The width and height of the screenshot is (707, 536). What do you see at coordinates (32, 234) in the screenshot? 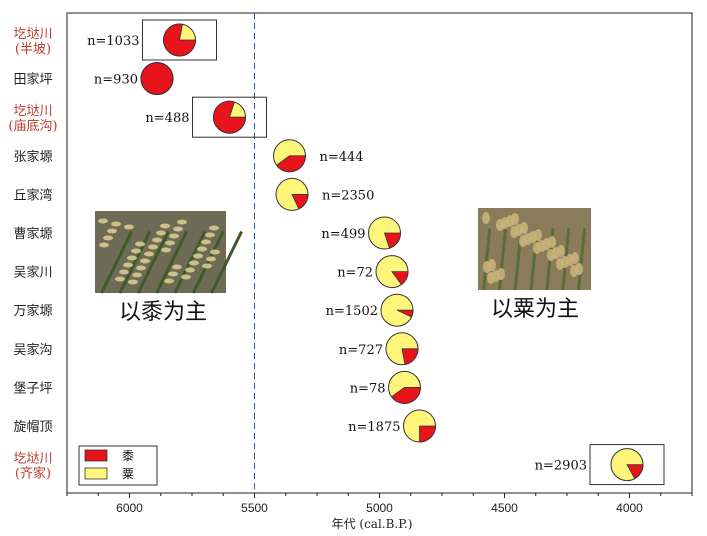
I see `site-label: 曹家塬` at bounding box center [32, 234].